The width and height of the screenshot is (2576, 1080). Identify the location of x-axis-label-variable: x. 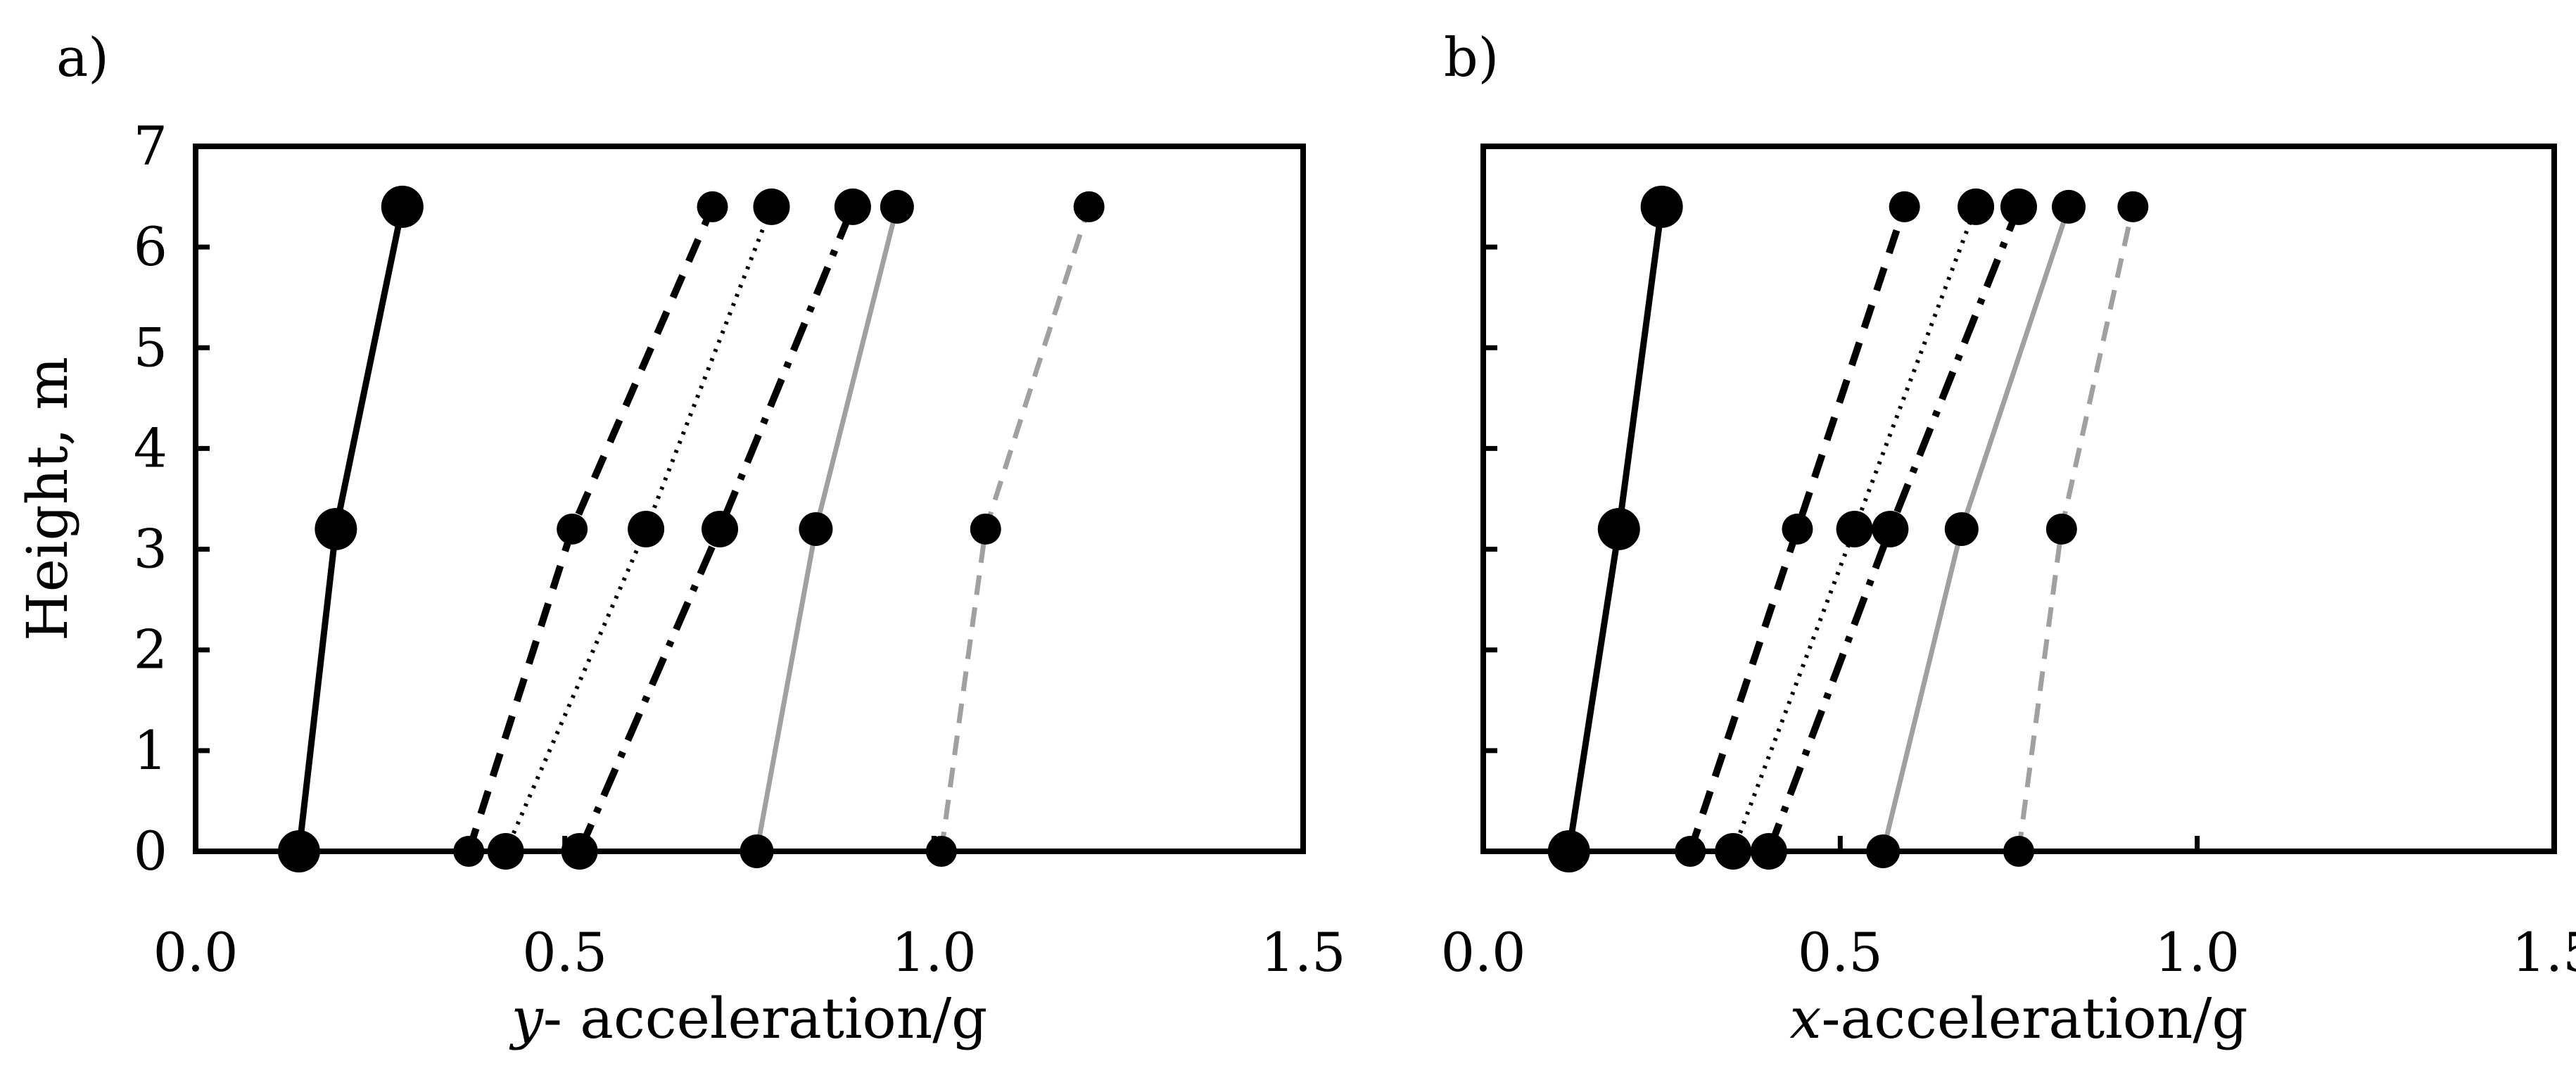
(1805, 1018).